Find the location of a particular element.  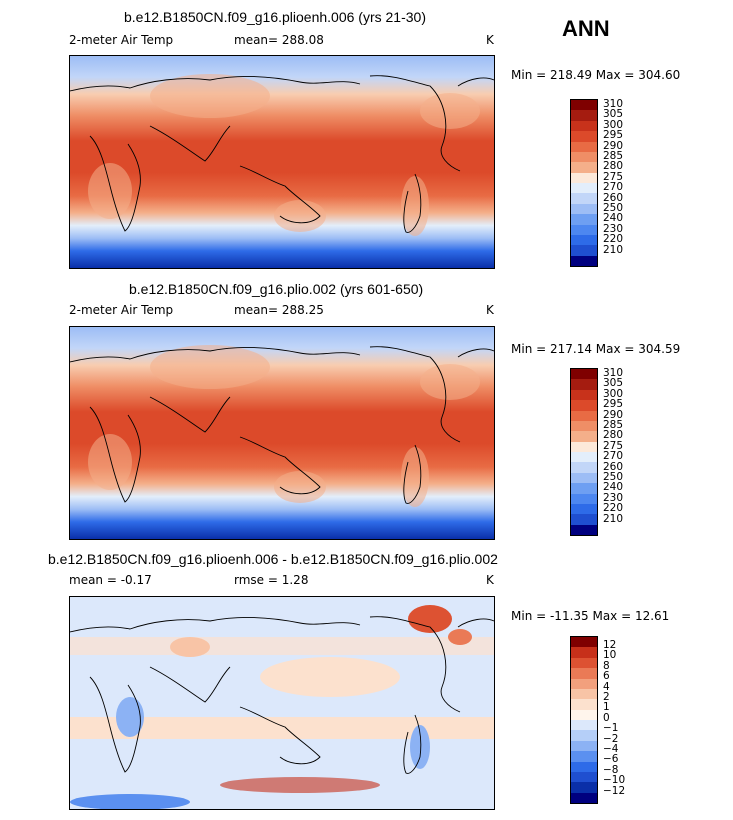

panel1-cbar-label: 250 is located at coordinates (613, 208).